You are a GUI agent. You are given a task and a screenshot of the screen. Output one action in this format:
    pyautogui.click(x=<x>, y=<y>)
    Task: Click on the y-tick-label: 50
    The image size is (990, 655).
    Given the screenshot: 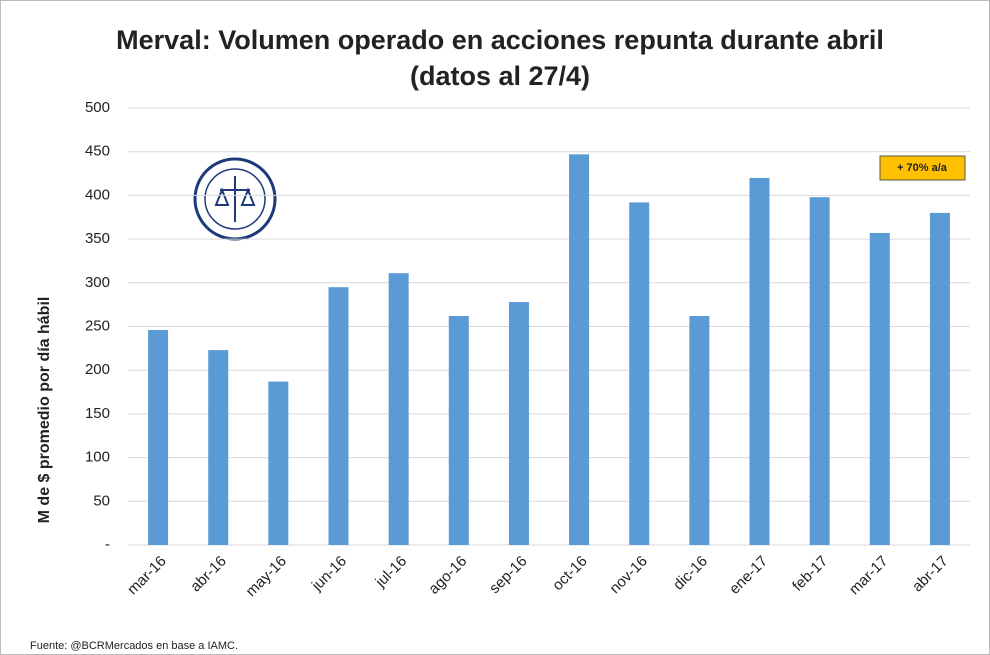 What is the action you would take?
    pyautogui.click(x=101, y=500)
    